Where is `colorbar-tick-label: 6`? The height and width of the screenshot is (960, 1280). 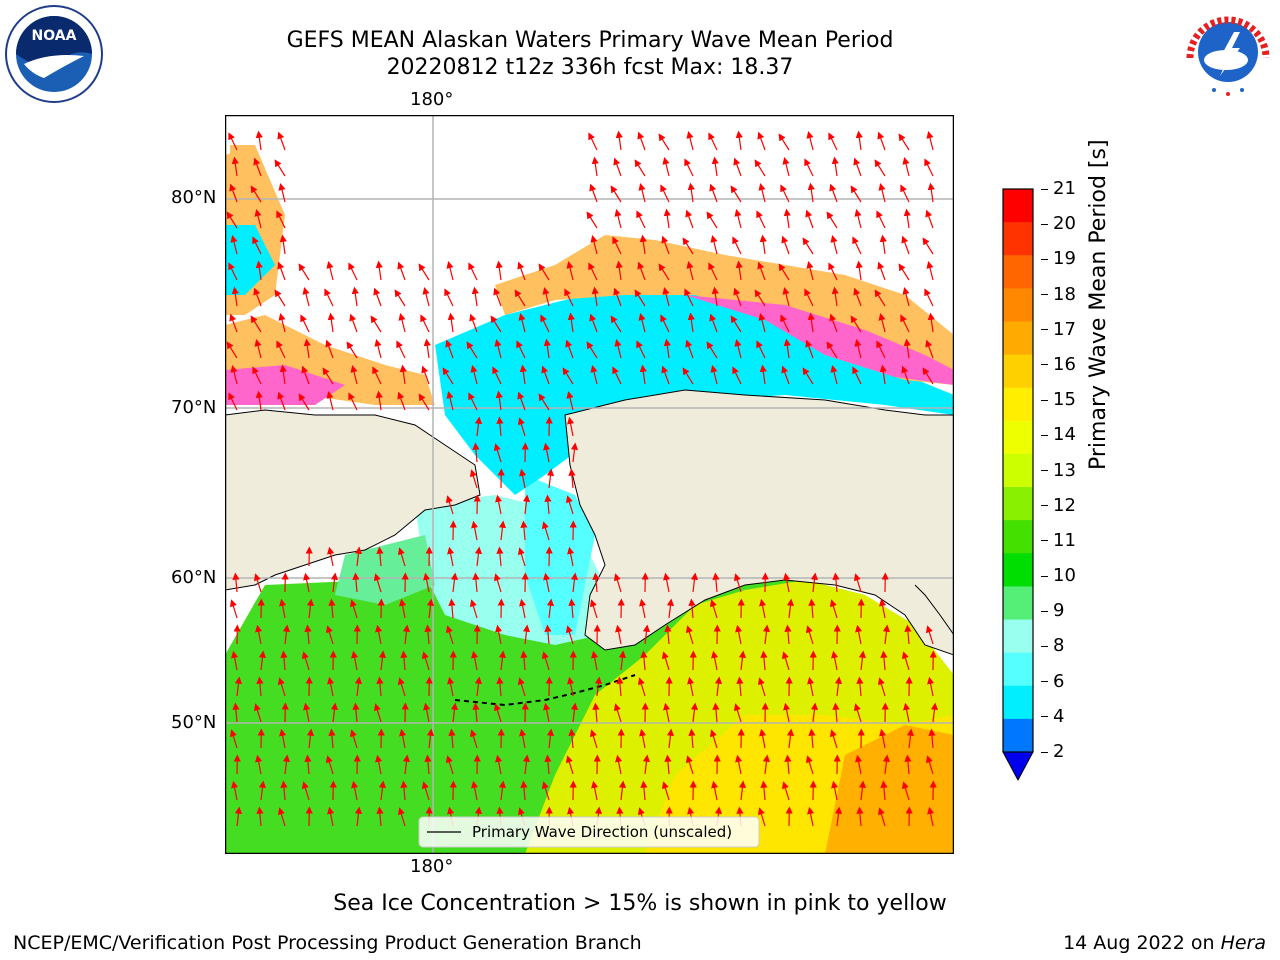 colorbar-tick-label: 6 is located at coordinates (1059, 681).